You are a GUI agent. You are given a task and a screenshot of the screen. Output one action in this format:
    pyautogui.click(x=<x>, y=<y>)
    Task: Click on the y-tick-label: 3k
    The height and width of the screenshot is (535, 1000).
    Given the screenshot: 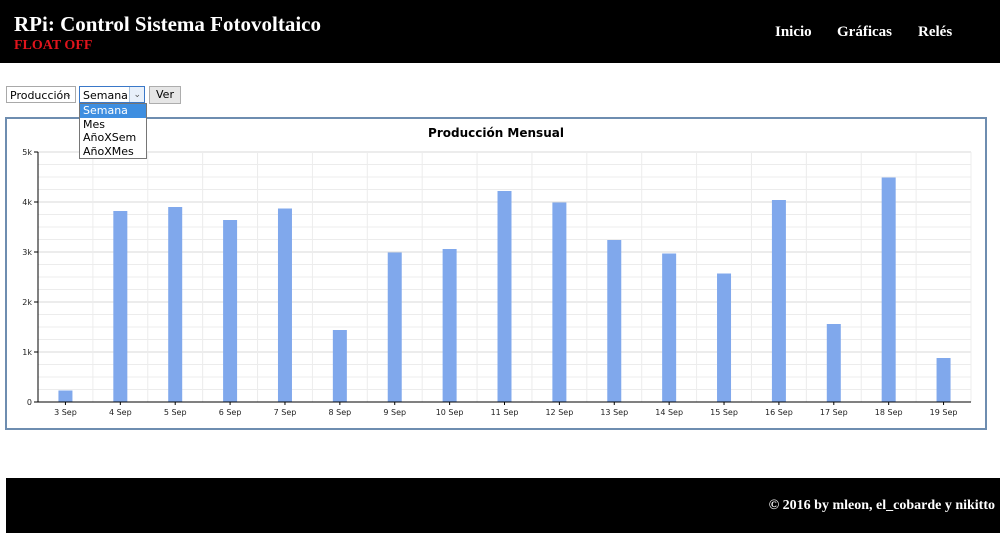 What is the action you would take?
    pyautogui.click(x=27, y=252)
    